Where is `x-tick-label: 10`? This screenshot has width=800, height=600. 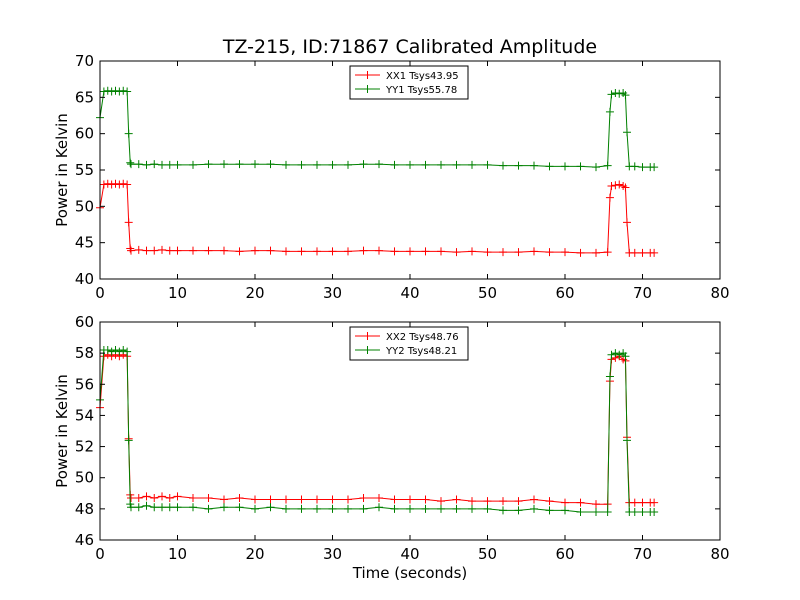
x-tick-label: 10 is located at coordinates (177, 554).